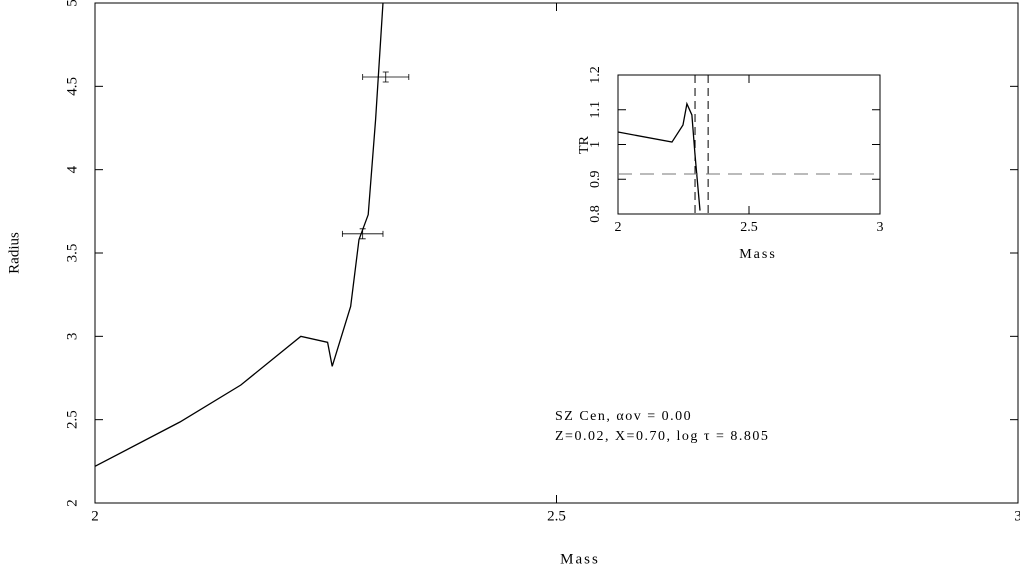 The image size is (1020, 567). Describe the element at coordinates (584, 144) in the screenshot. I see `y-axis-label: TR` at that location.